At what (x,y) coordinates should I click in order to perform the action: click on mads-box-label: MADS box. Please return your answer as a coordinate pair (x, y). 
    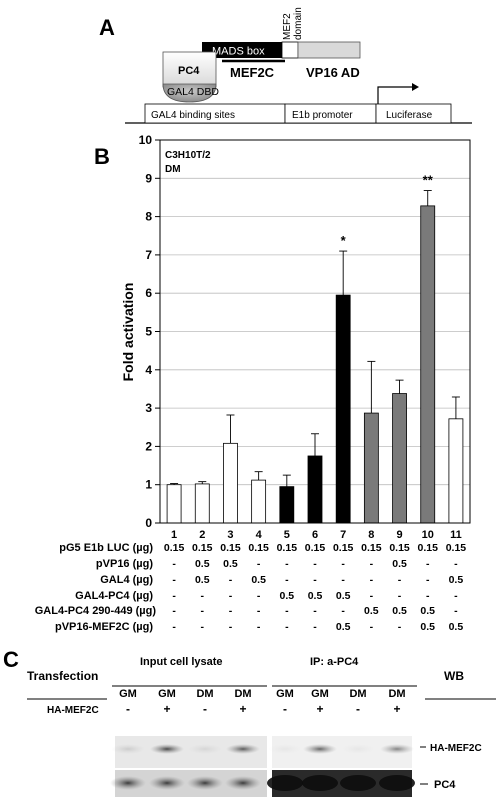
    Looking at the image, I should click on (238, 52).